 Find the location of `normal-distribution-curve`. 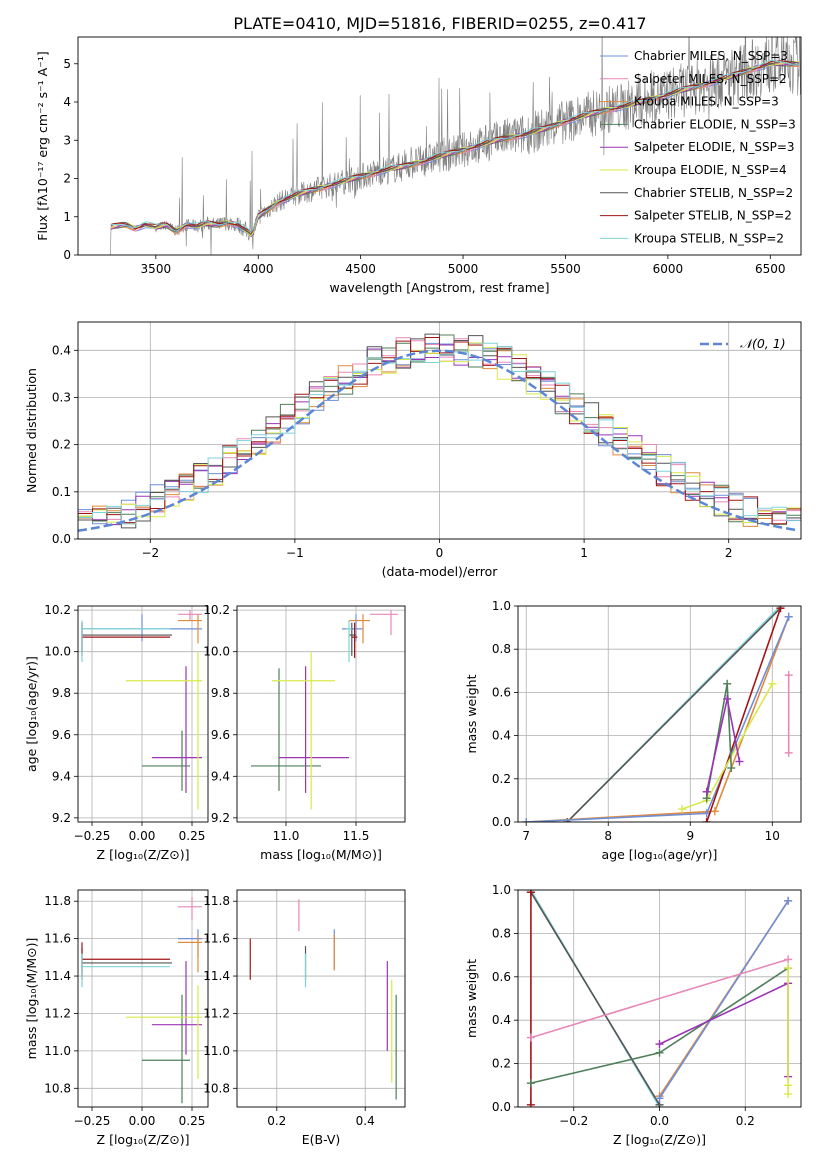

normal-distribution-curve is located at coordinates (438, 440).